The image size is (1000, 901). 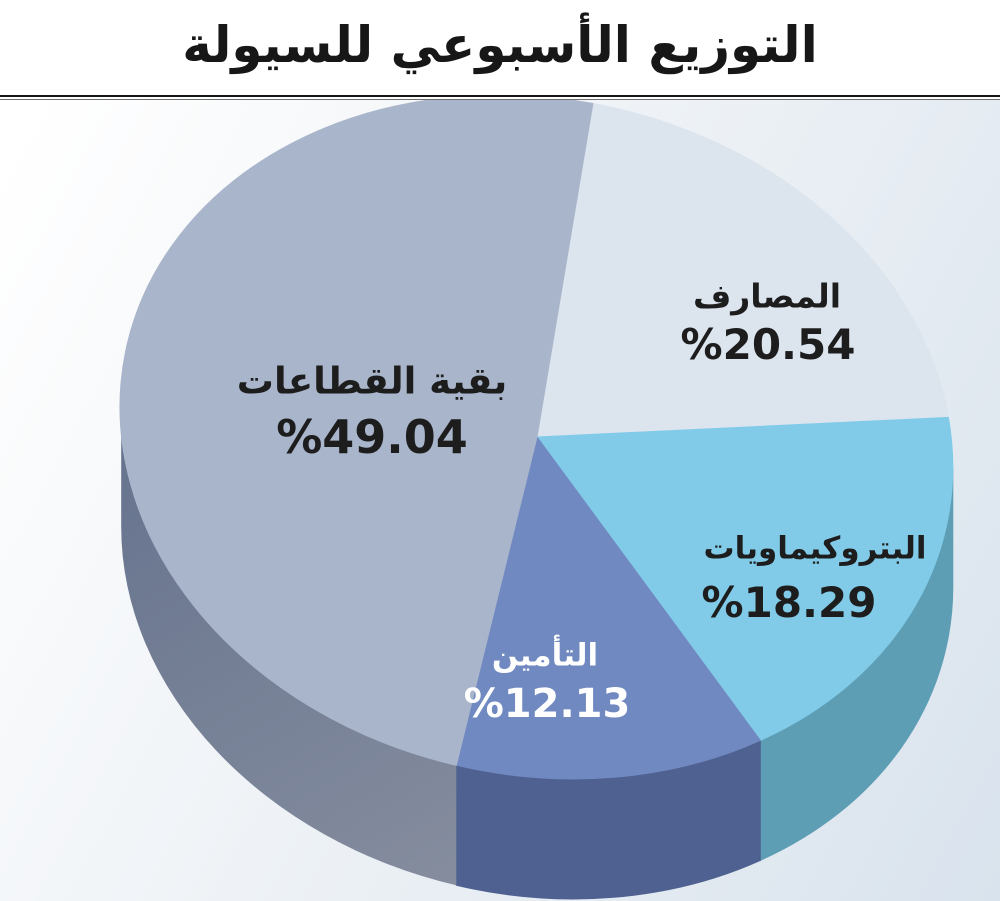 I want to click on slice-value-petrochemicals: %18.29, so click(x=789, y=602).